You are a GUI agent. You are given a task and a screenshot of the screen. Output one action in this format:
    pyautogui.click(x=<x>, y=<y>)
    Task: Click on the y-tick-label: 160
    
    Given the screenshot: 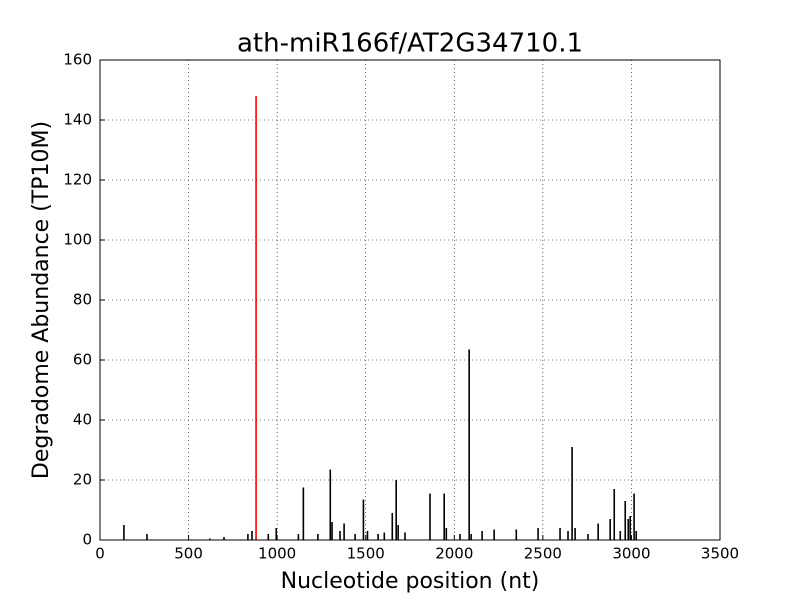 What is the action you would take?
    pyautogui.click(x=77, y=60)
    